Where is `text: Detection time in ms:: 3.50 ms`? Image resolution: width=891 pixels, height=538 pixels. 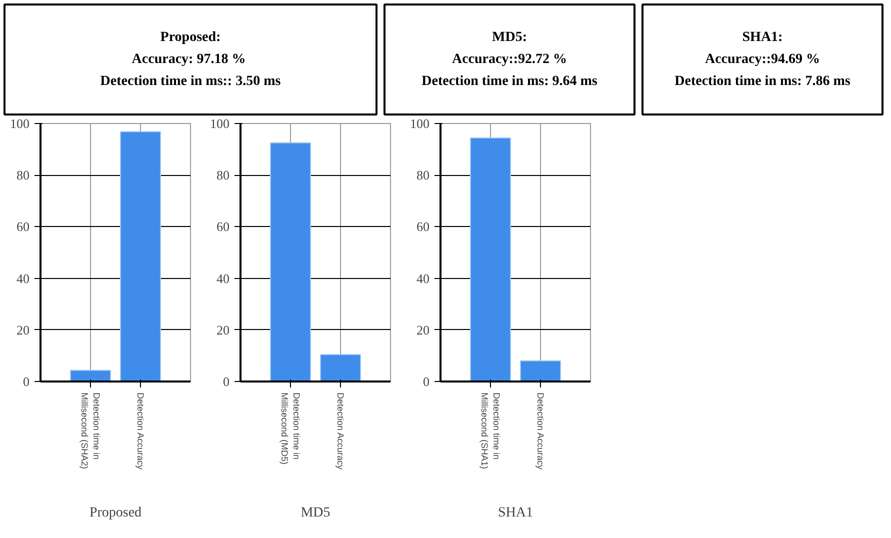 text: Detection time in ms:: 3.50 ms is located at coordinates (191, 81).